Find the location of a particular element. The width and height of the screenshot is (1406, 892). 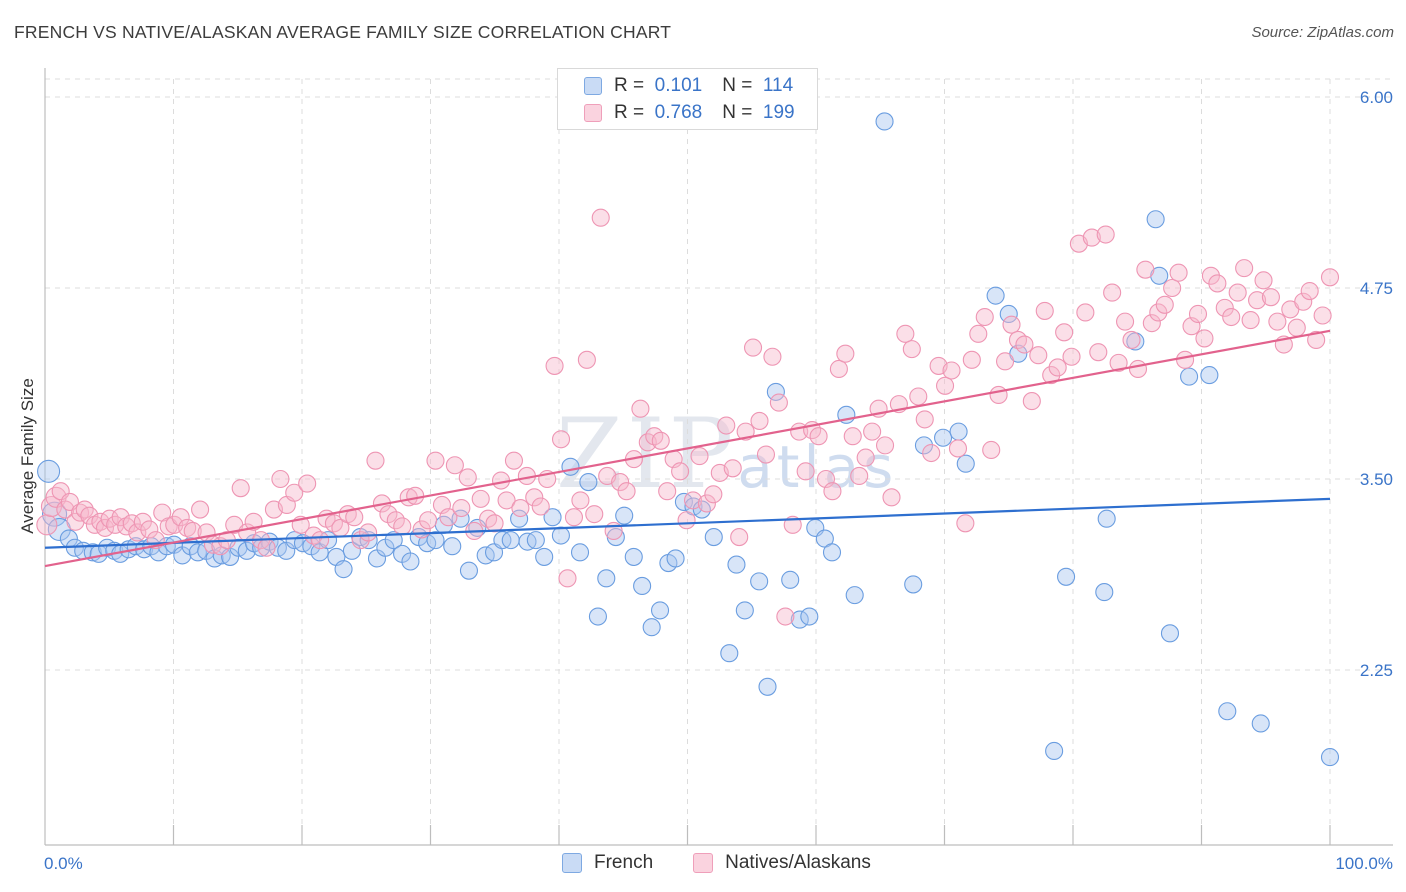

legend-item-natives: Natives/Alaskans is located at coordinates (782, 863).